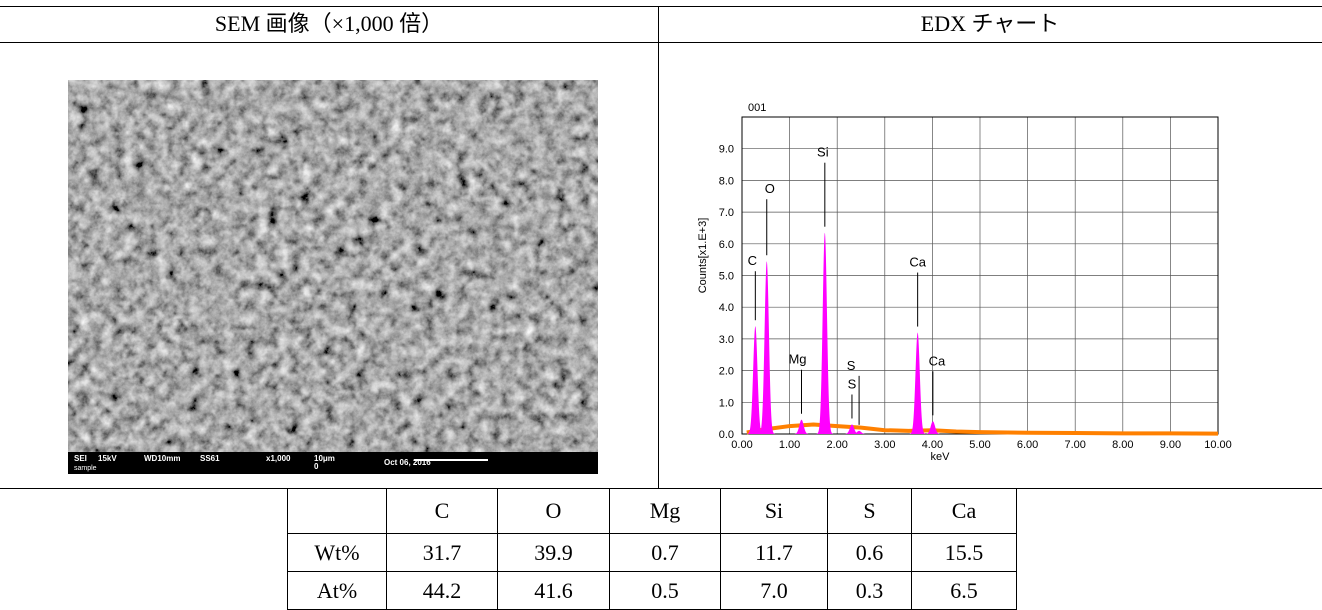 The image size is (1322, 610). What do you see at coordinates (941, 457) in the screenshot?
I see `x-axis-label: keV` at bounding box center [941, 457].